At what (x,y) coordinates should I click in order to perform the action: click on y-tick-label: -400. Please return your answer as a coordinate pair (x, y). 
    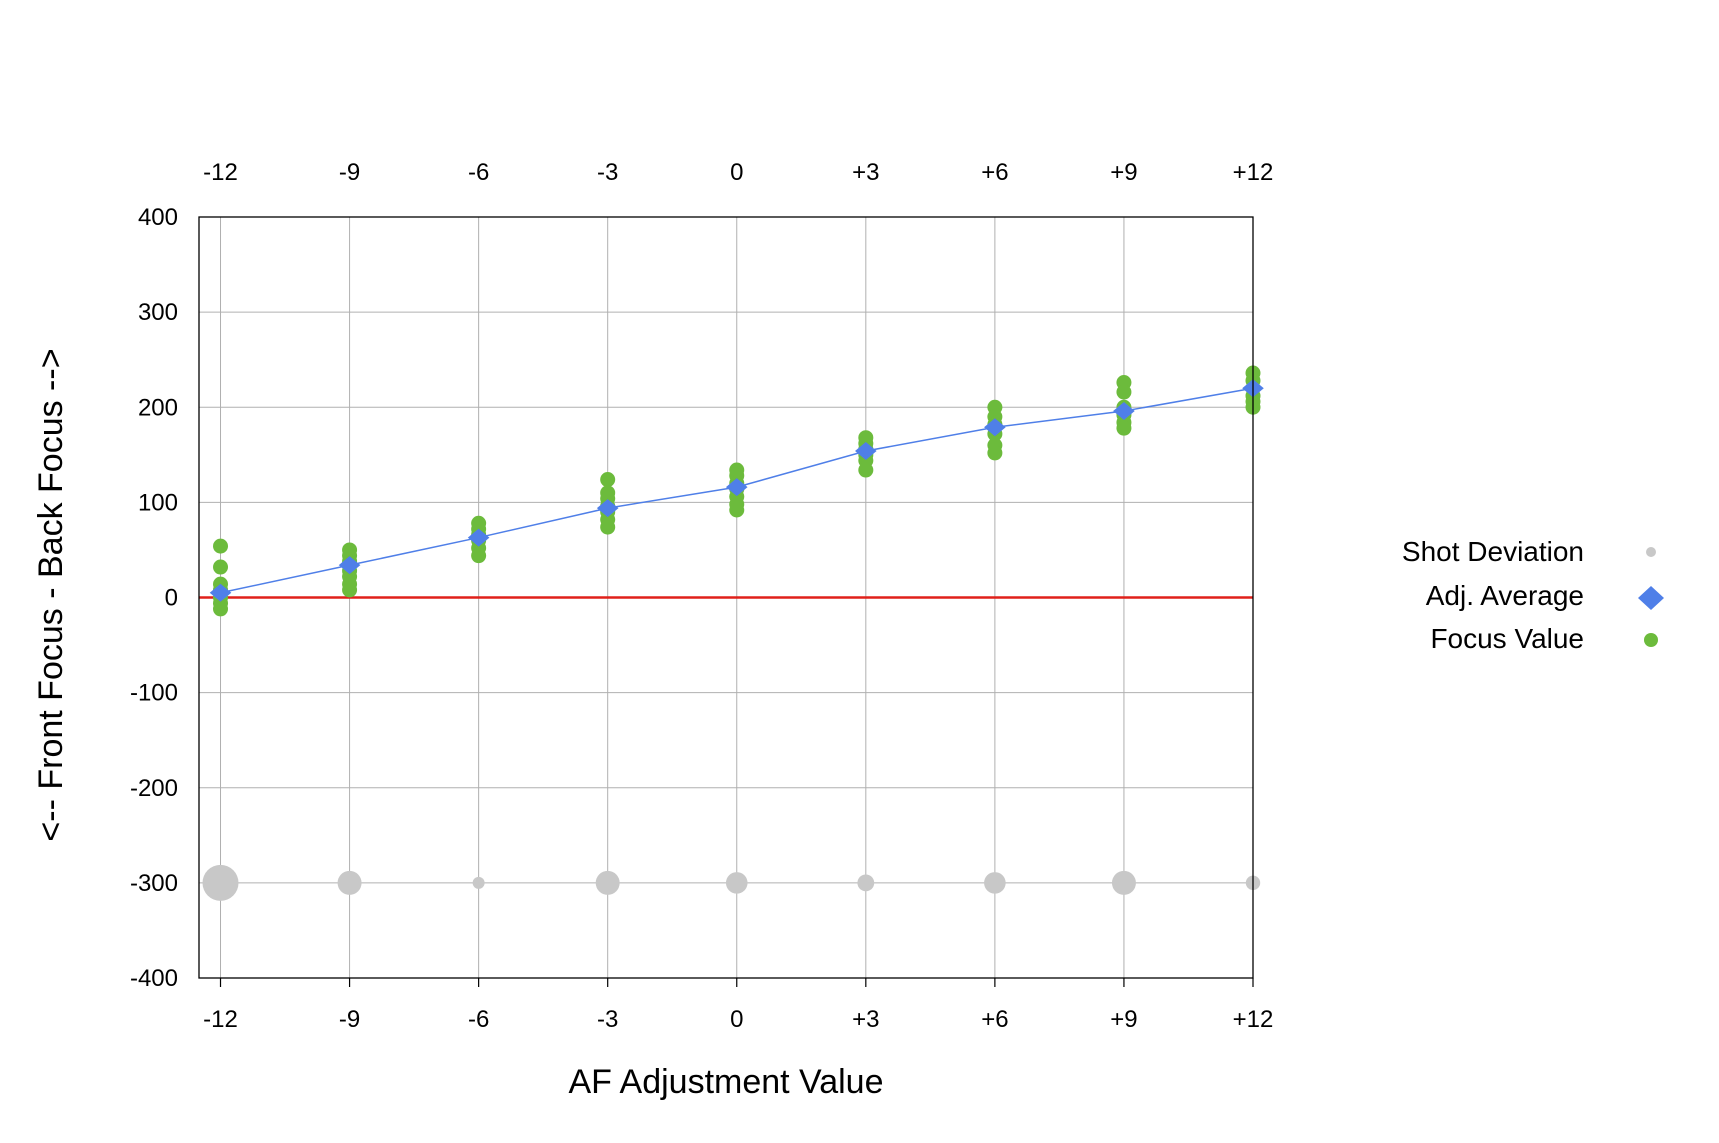
    Looking at the image, I should click on (154, 978).